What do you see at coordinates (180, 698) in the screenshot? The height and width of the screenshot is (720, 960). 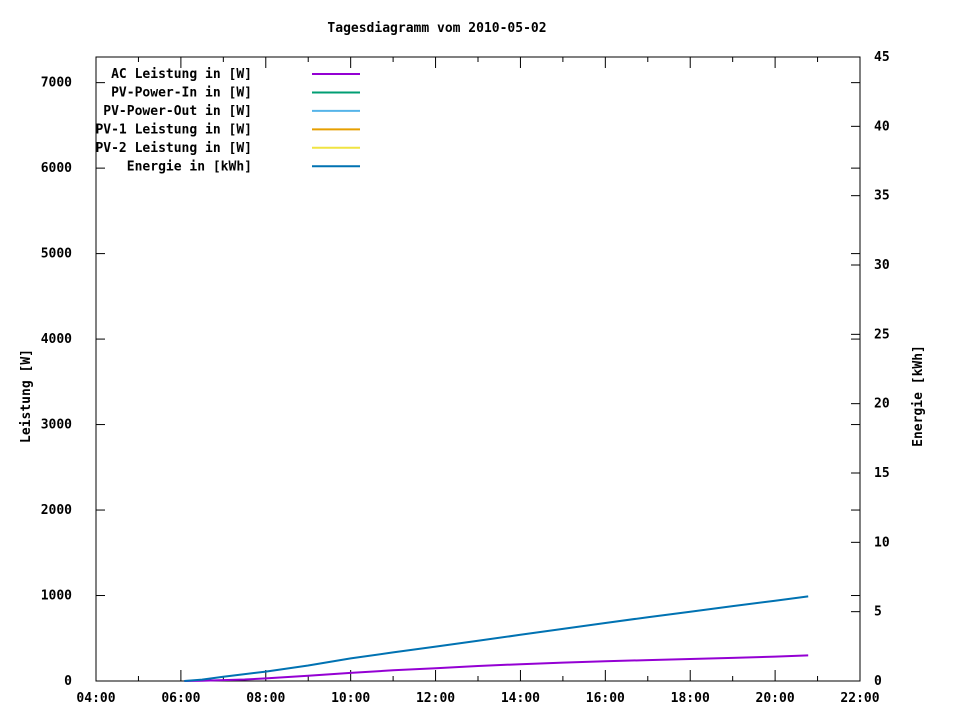 I see `x-tick-label: 06:00` at bounding box center [180, 698].